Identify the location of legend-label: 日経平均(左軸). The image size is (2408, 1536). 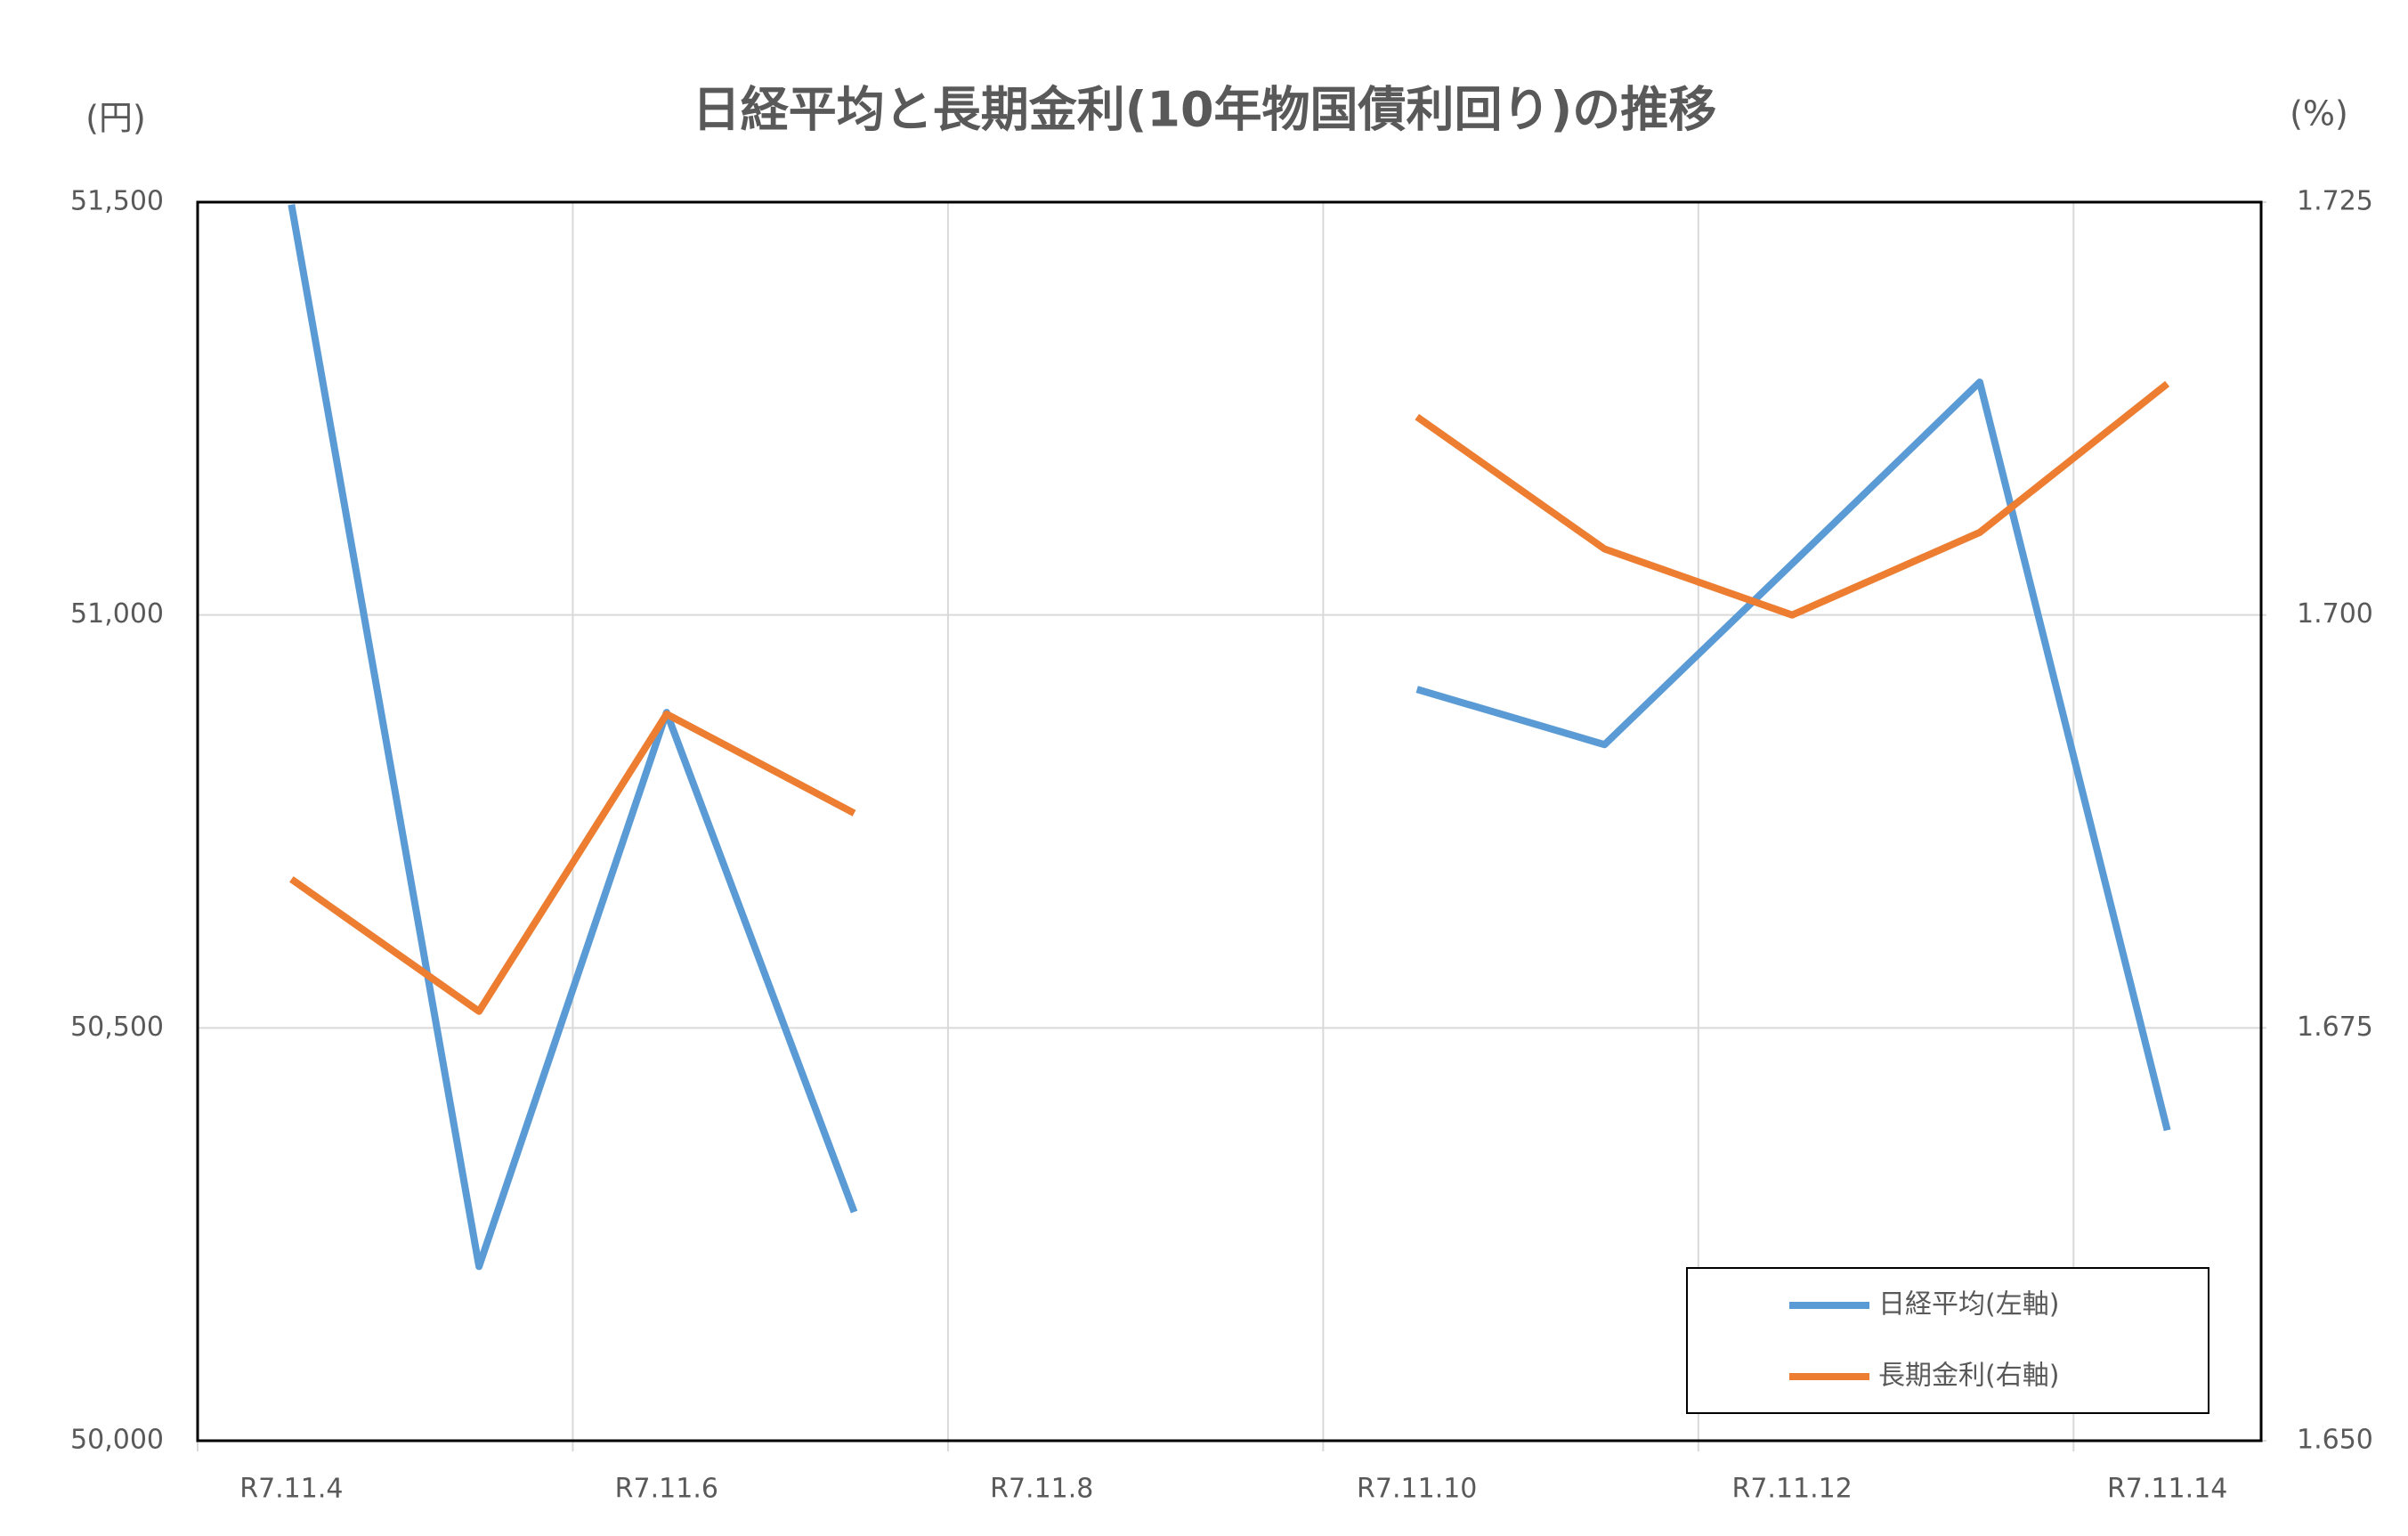
(1968, 1305).